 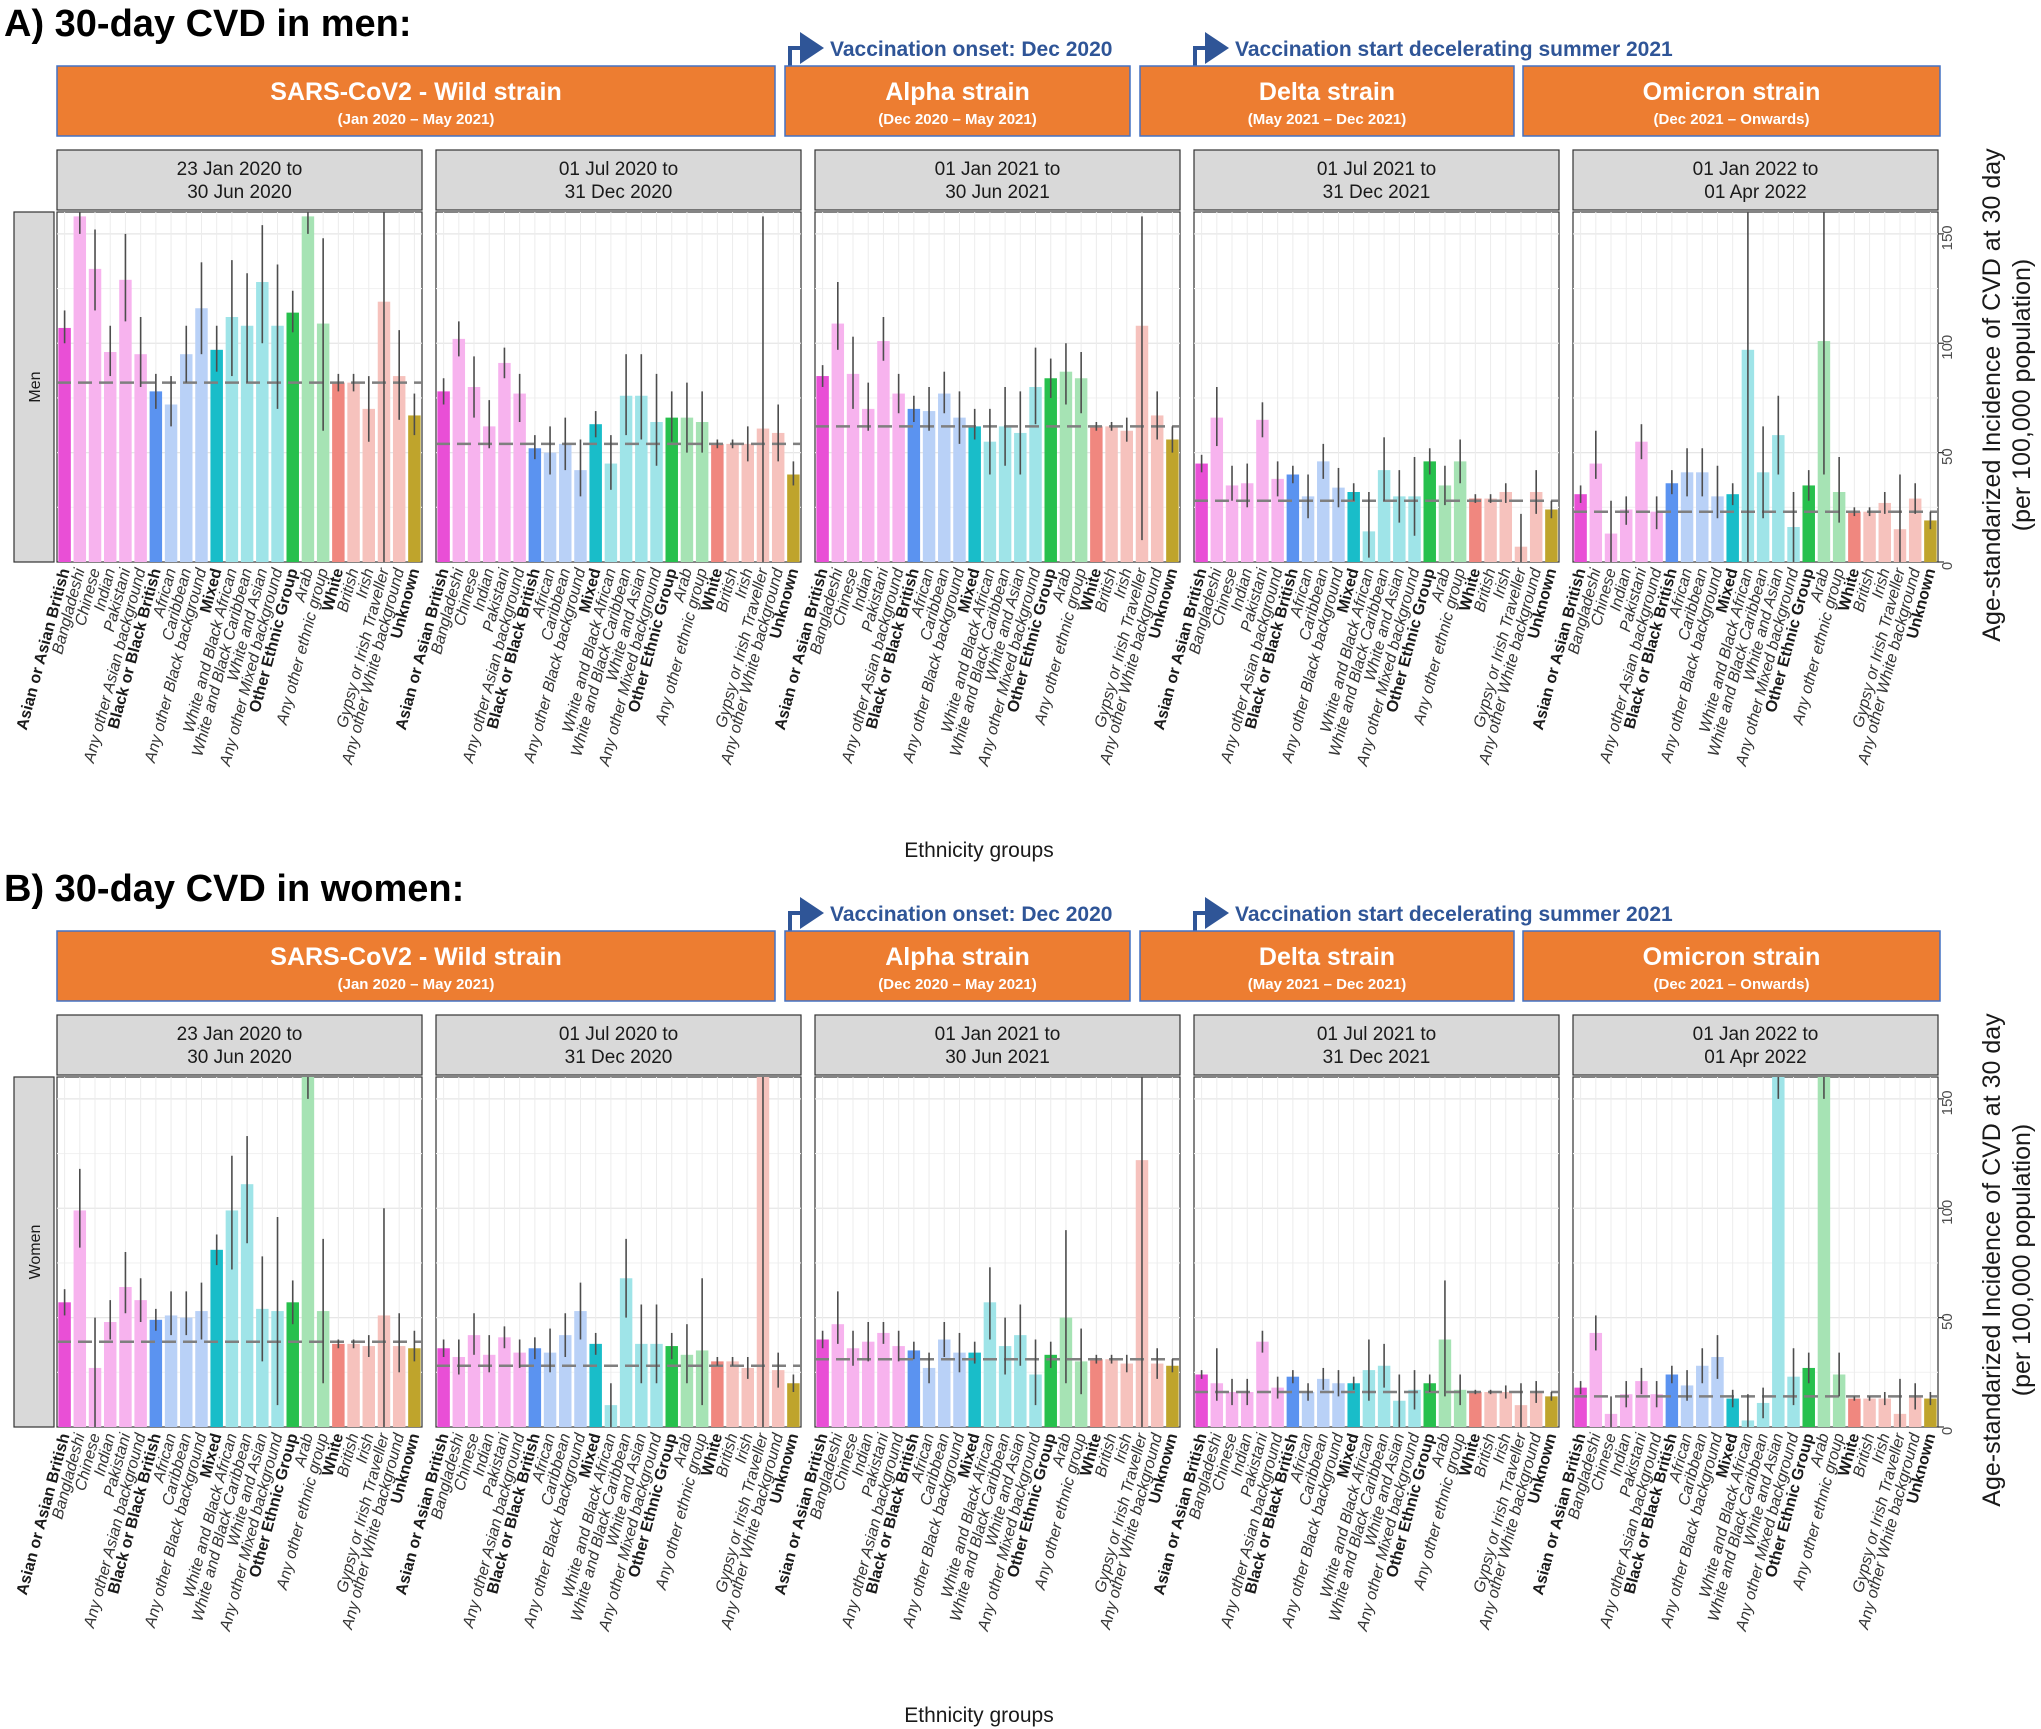 What do you see at coordinates (1376, 1045) in the screenshot?
I see `facet-strip` at bounding box center [1376, 1045].